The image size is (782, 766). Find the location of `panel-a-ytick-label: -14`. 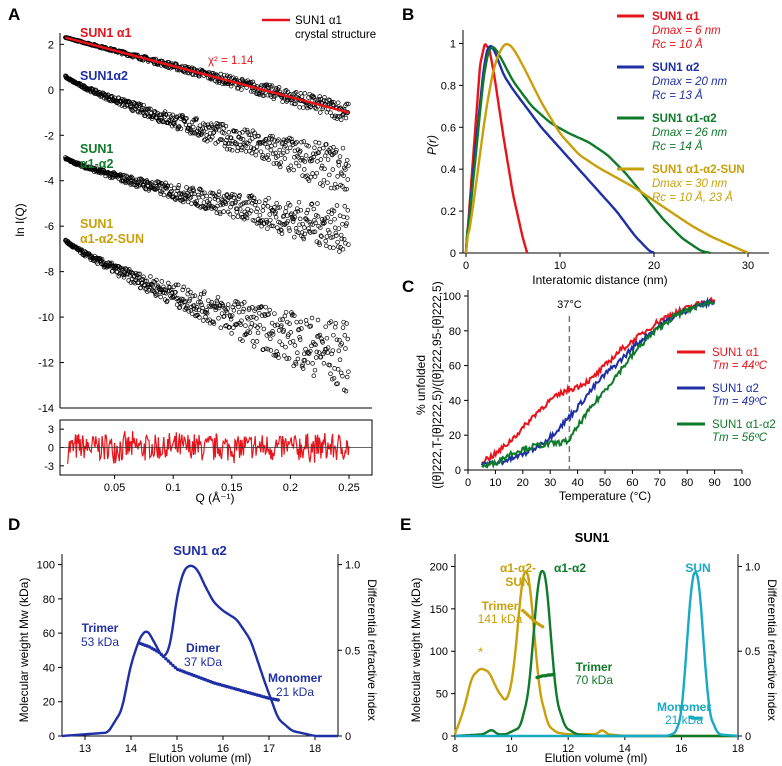

panel-a-ytick-label: -14 is located at coordinates (46, 409).